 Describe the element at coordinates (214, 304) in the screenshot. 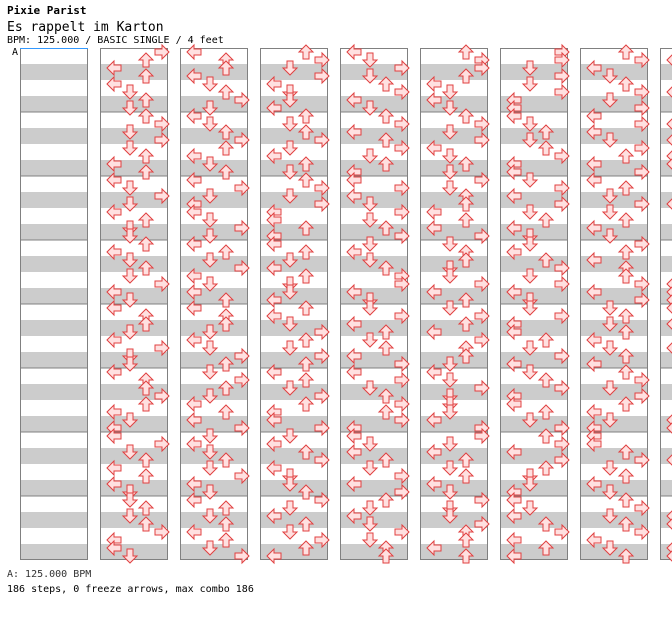

I see `panel-3-border` at that location.